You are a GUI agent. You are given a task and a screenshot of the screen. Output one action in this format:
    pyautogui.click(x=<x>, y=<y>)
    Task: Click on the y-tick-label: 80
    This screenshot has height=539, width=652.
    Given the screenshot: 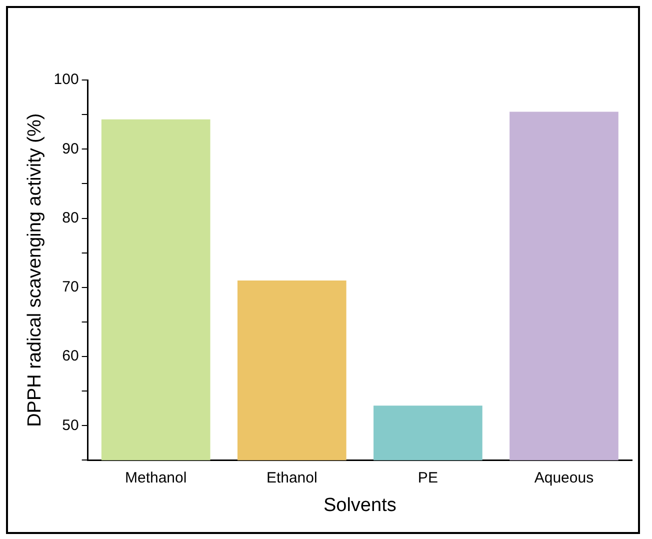 What is the action you would take?
    pyautogui.click(x=70, y=217)
    